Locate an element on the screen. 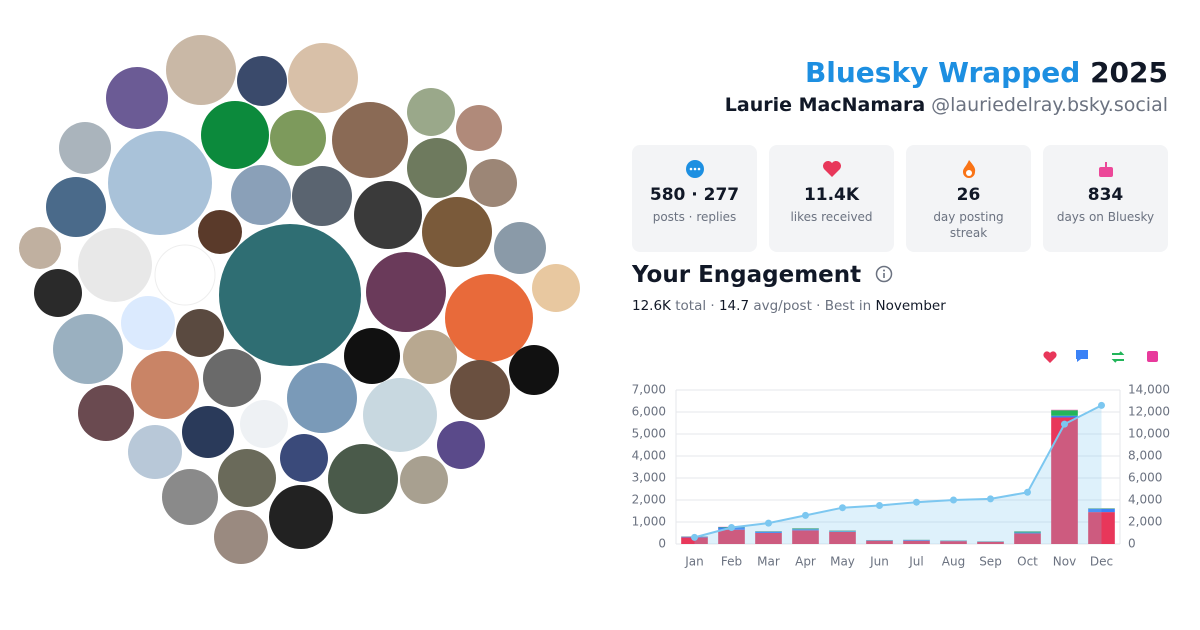 The image size is (1200, 630). x-tick-label: Sep is located at coordinates (990, 562).